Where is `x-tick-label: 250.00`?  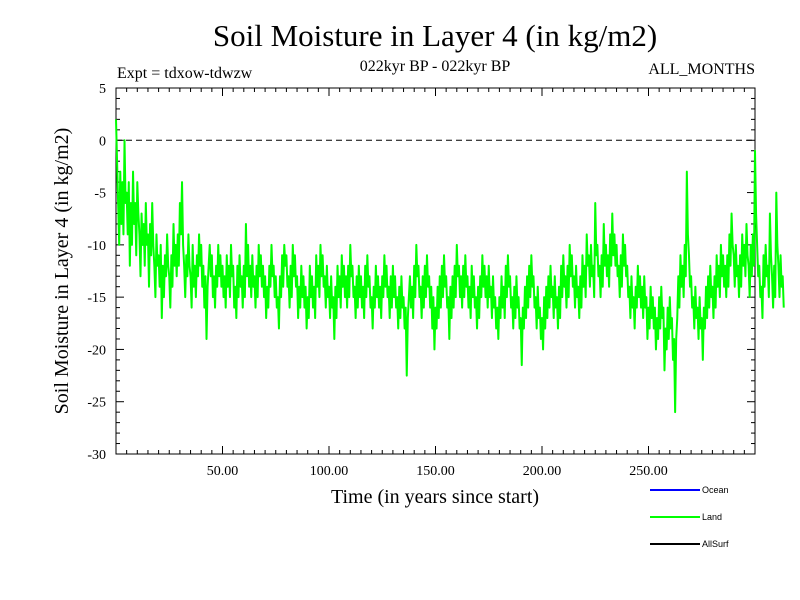 x-tick-label: 250.00 is located at coordinates (648, 471).